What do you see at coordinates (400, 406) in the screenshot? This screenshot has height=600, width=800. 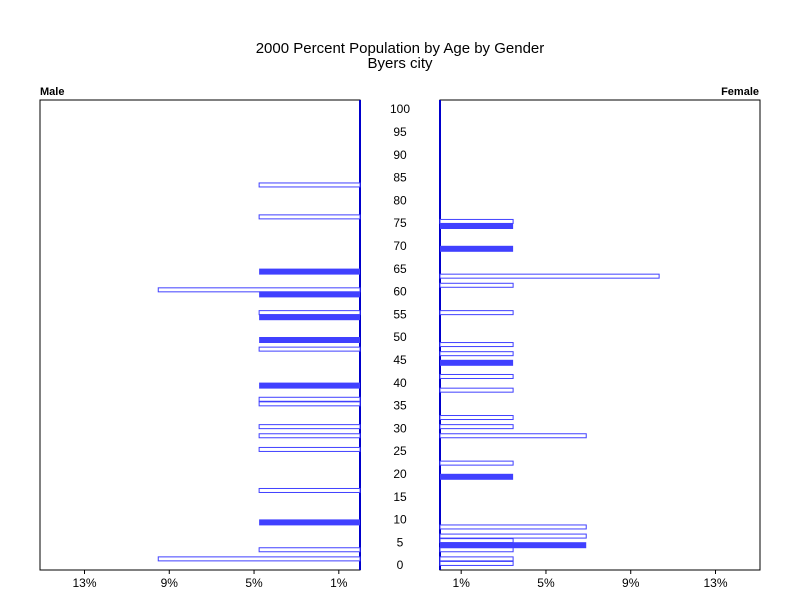 I see `age-tick-label: 35` at bounding box center [400, 406].